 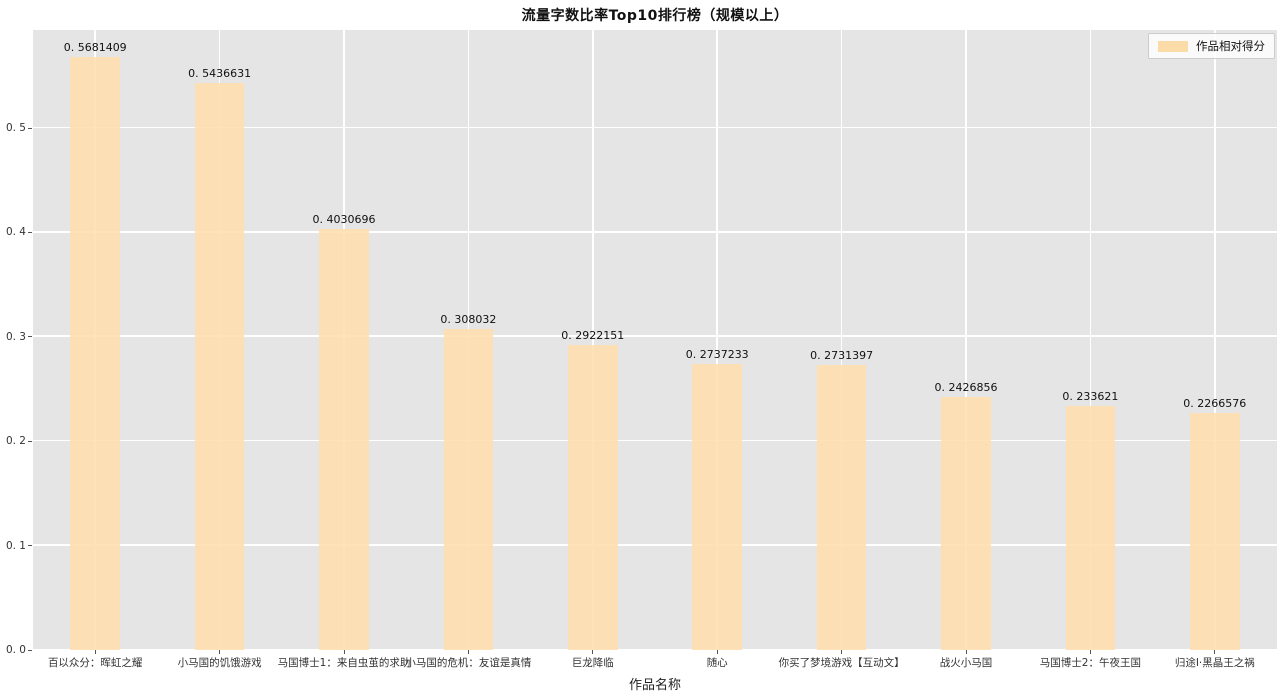 I want to click on bar-slot: 0. 2737233, so click(x=717, y=340).